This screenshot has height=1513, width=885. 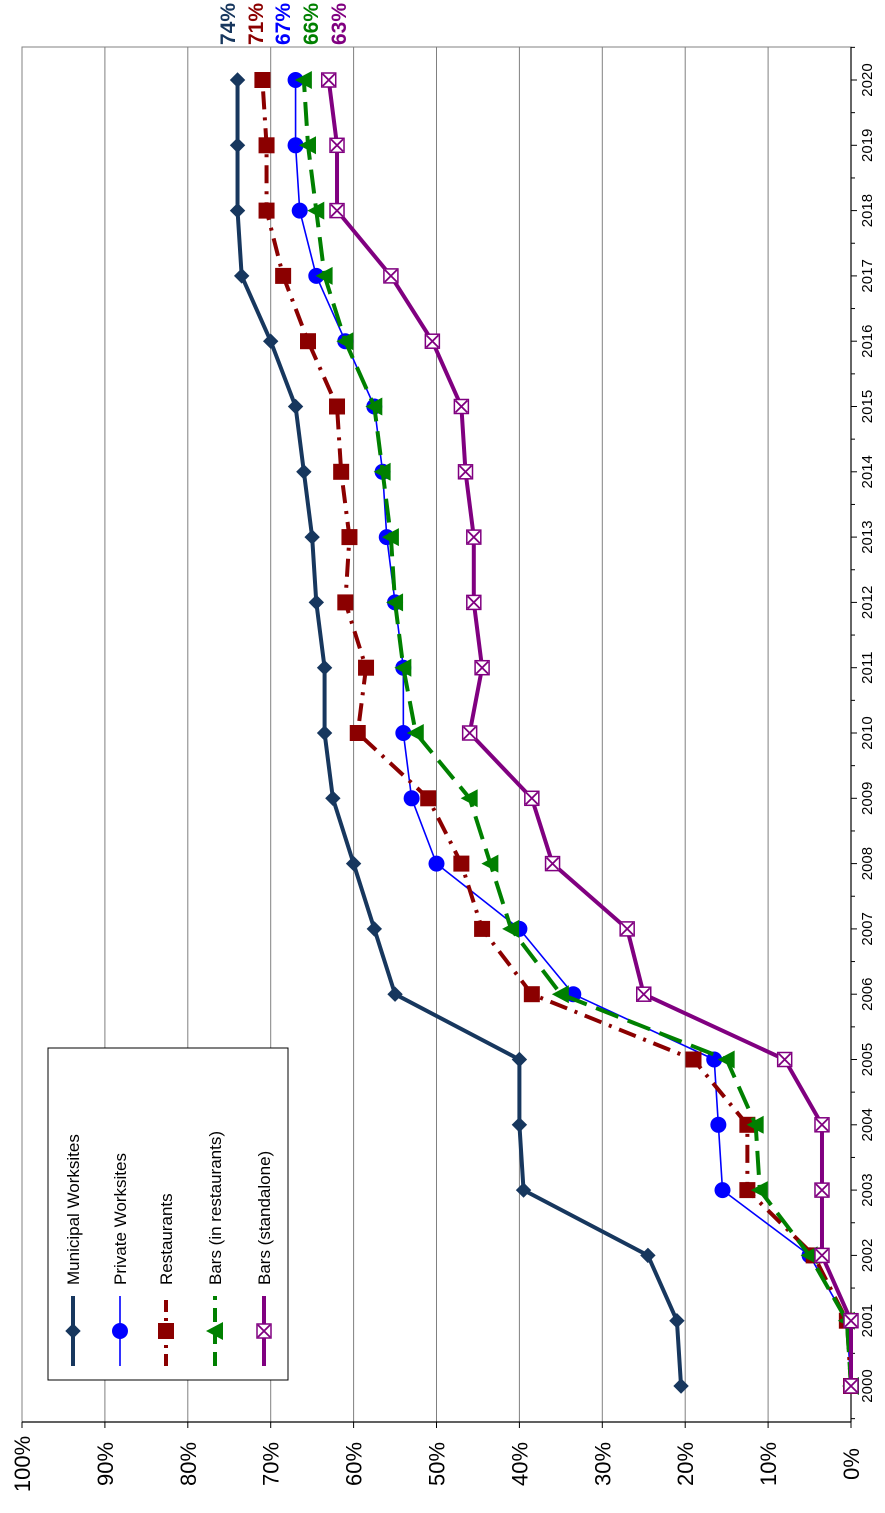 What do you see at coordinates (867, 406) in the screenshot?
I see `year-tick-label: 2015` at bounding box center [867, 406].